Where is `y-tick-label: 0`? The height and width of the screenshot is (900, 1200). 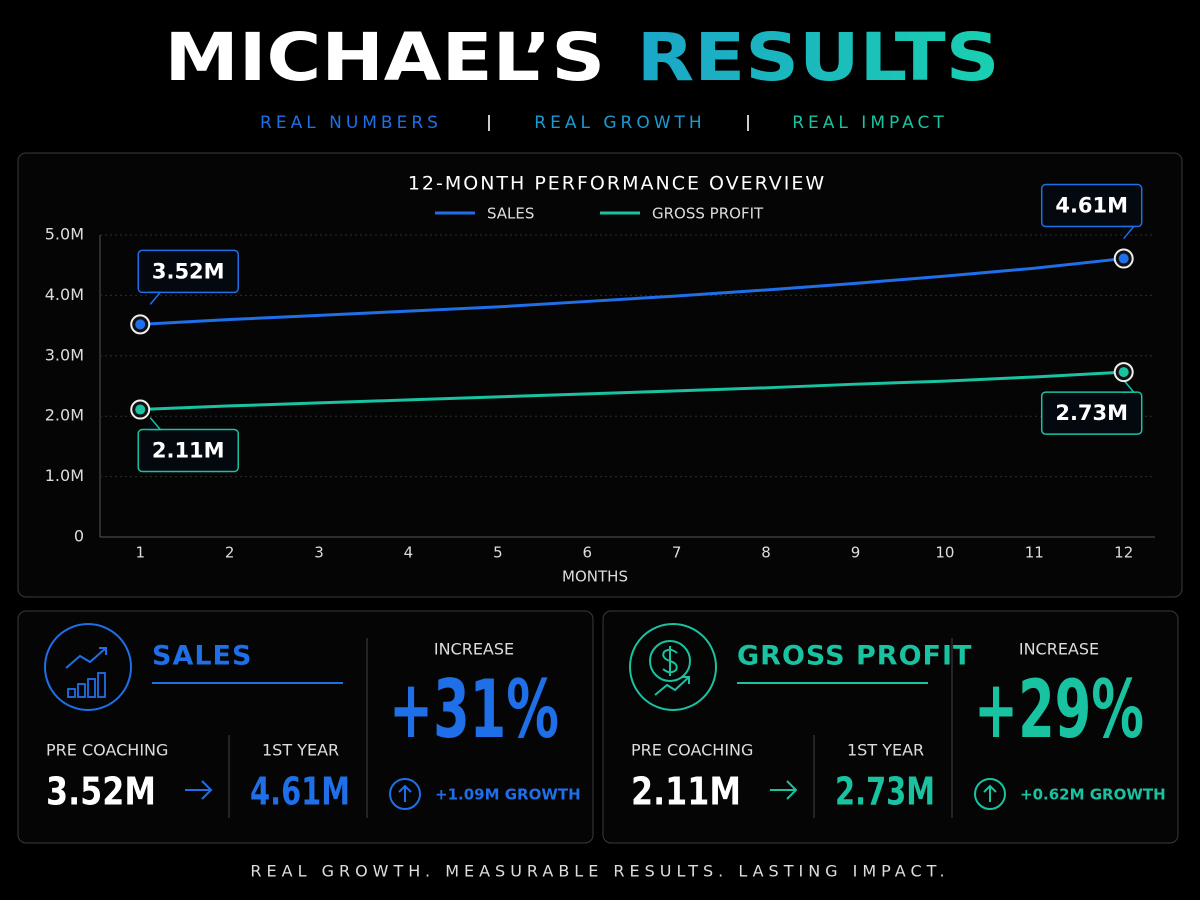 y-tick-label: 0 is located at coordinates (79, 536).